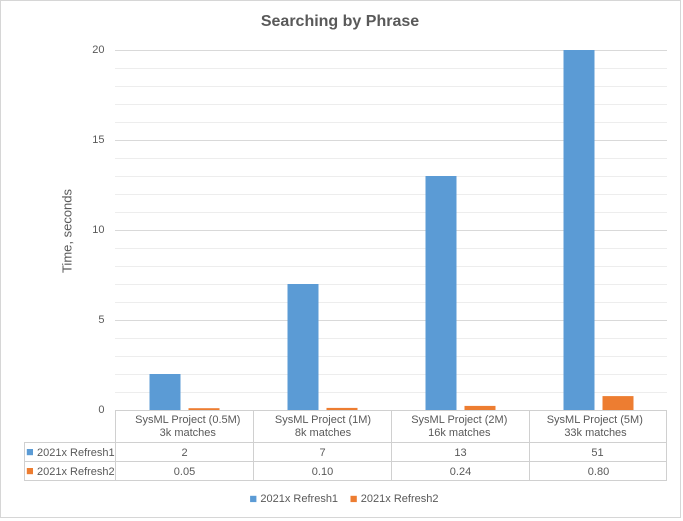 The image size is (683, 521). What do you see at coordinates (460, 453) in the screenshot?
I see `svg-text: 13` at bounding box center [460, 453].